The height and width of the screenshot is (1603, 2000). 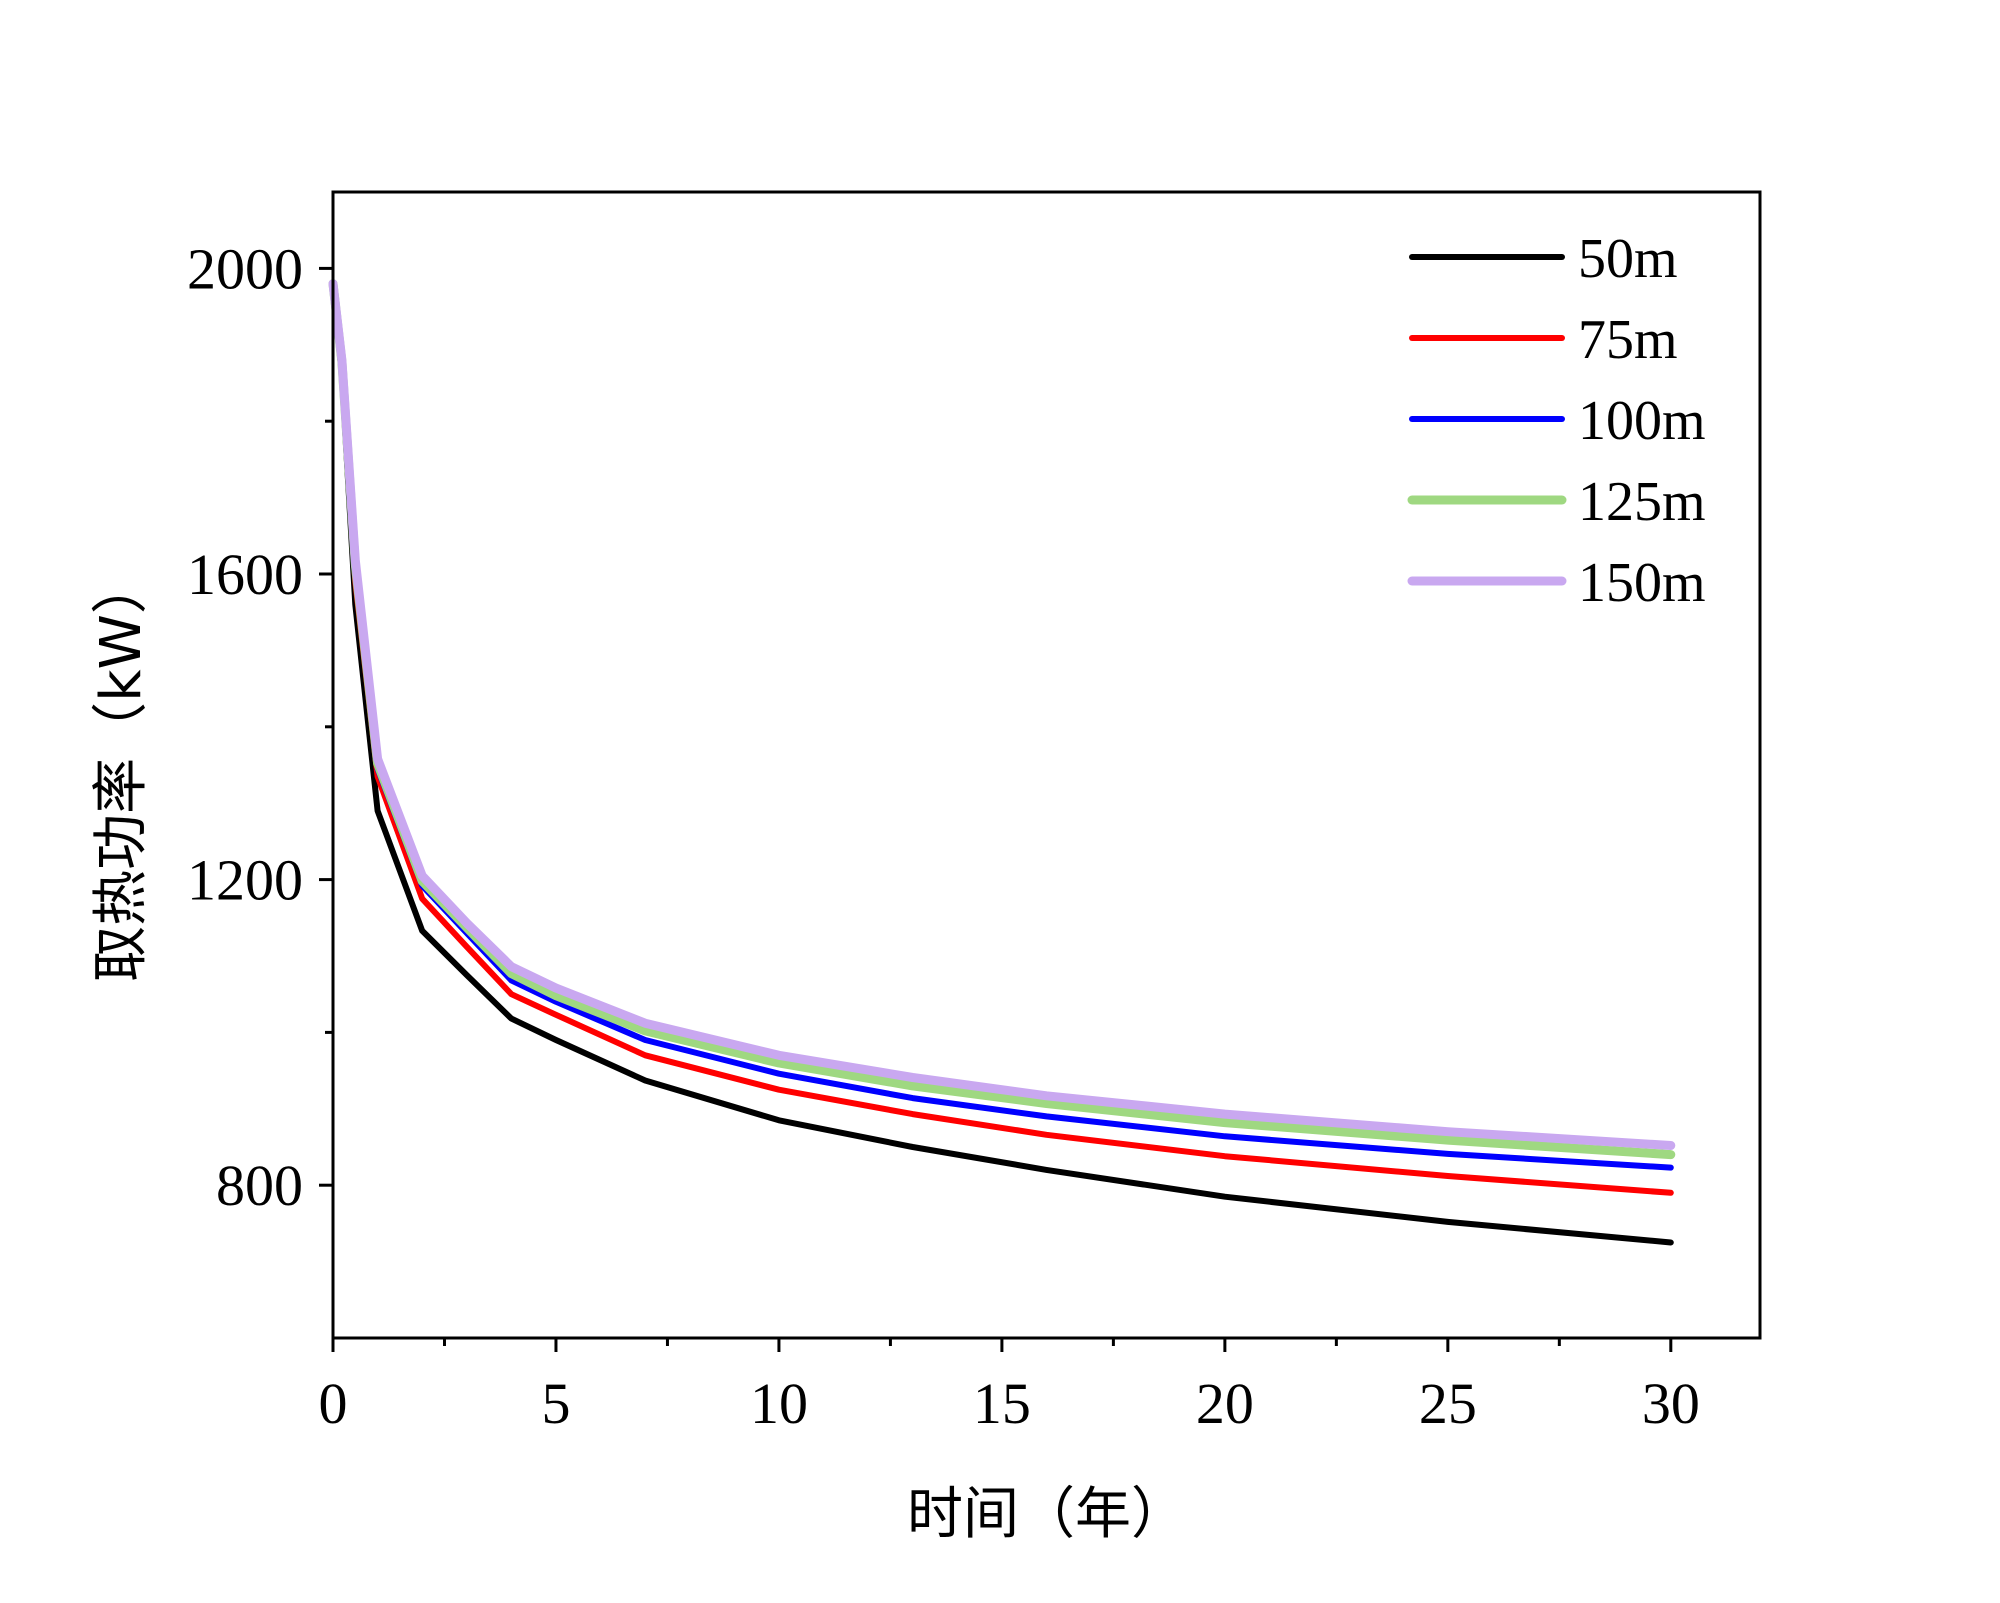 What do you see at coordinates (245, 268) in the screenshot?
I see `y-tick-label-2000: 2000` at bounding box center [245, 268].